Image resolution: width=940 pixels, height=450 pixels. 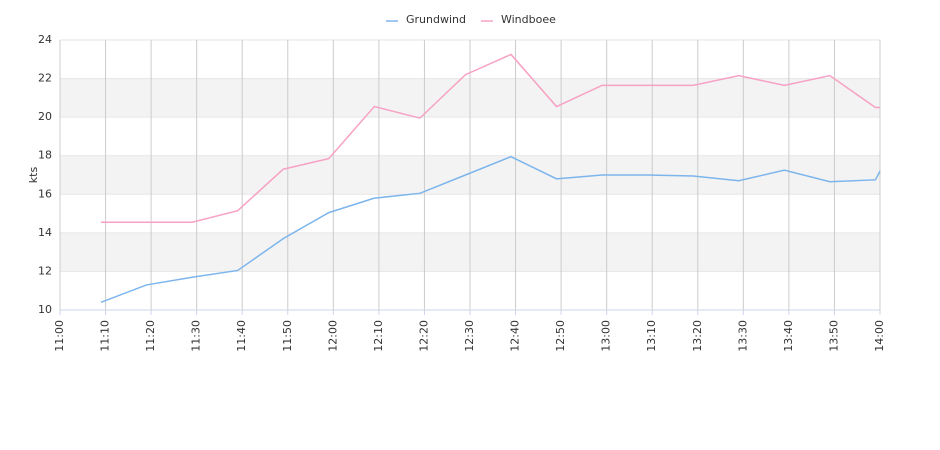 I want to click on x-tick-label: 12:00, so click(x=332, y=336).